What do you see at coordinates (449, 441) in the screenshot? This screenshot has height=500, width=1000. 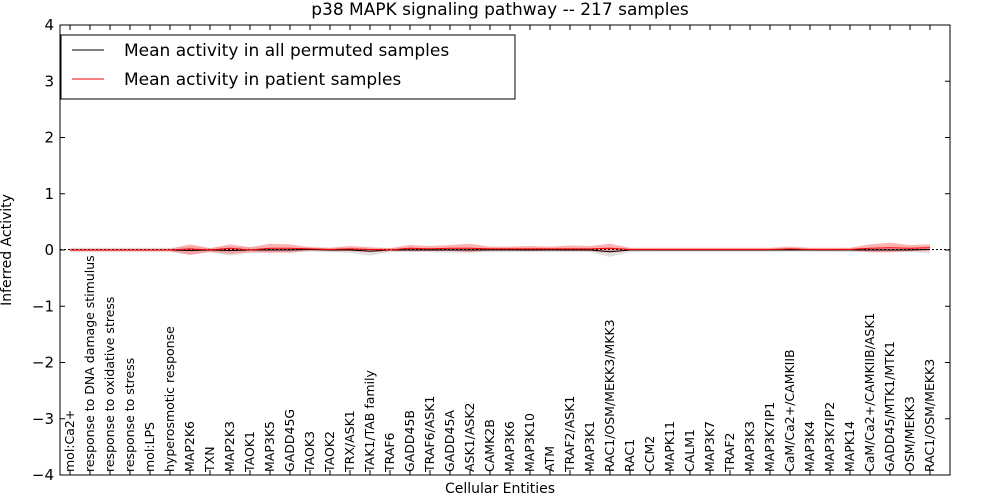 I see `x-tick-label: GADD45A` at bounding box center [449, 441].